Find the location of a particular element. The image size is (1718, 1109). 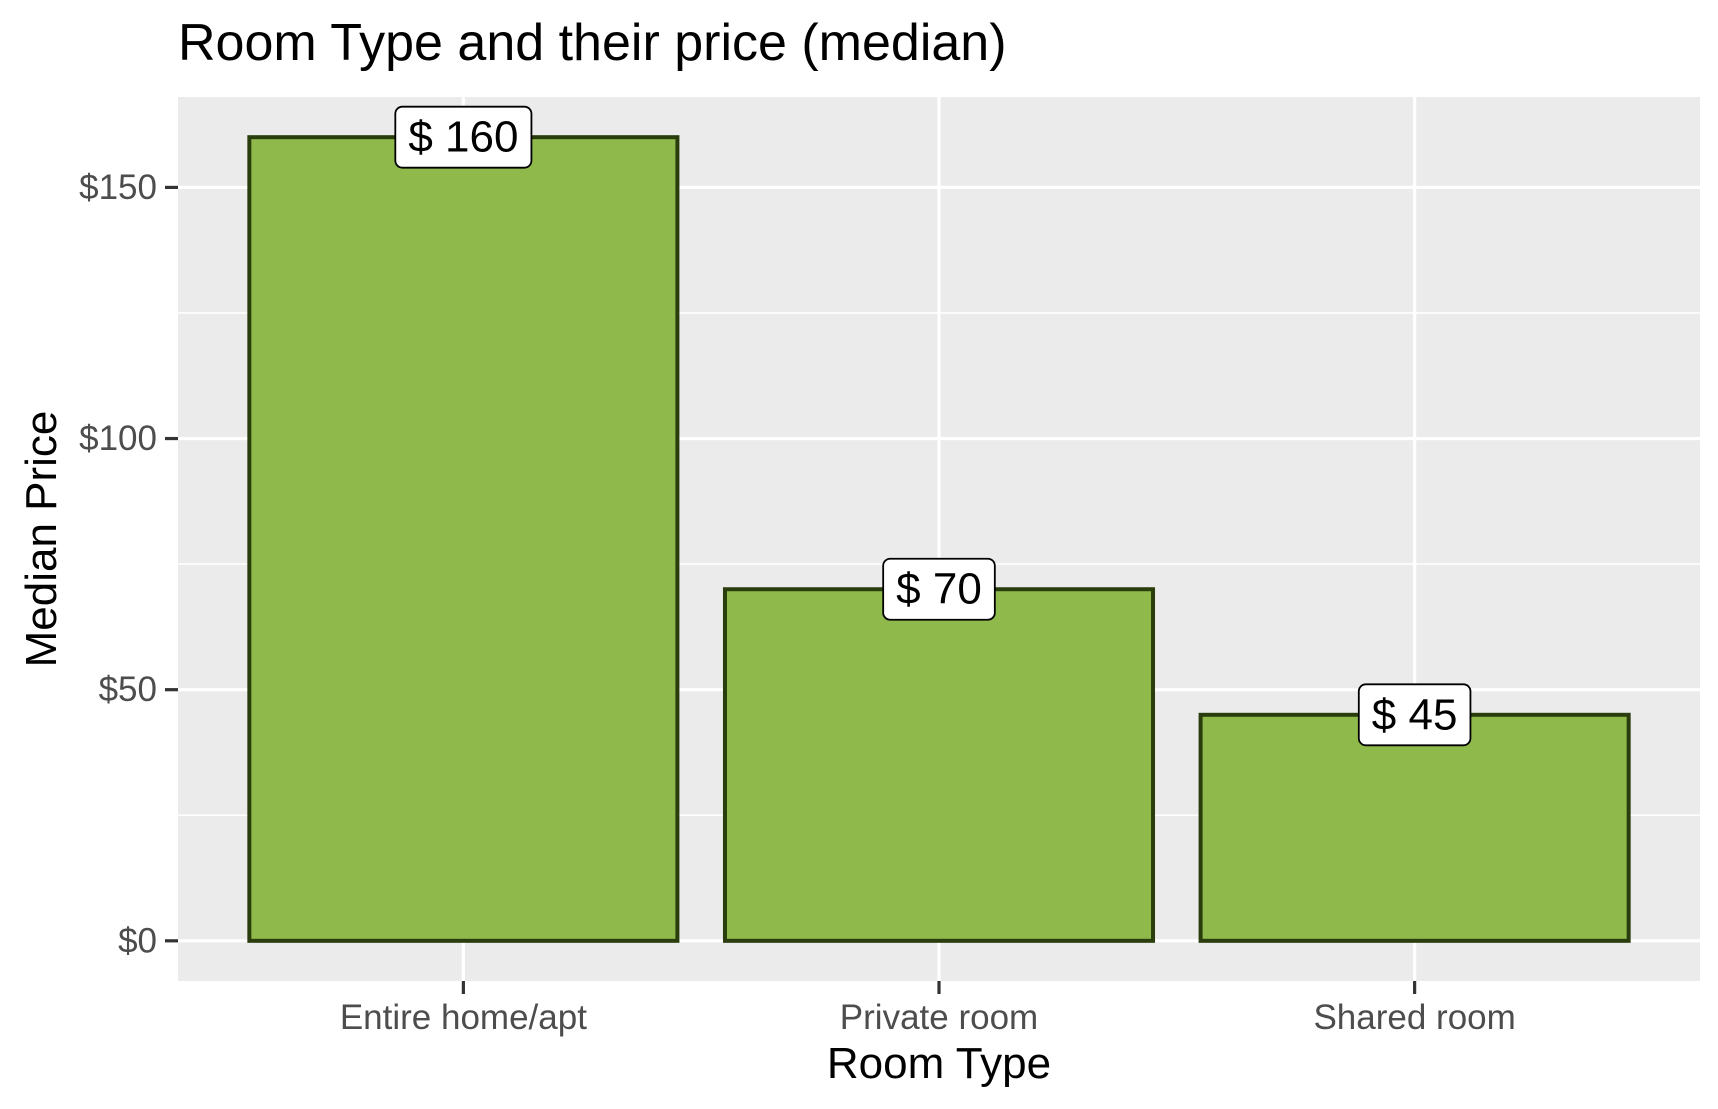

x-tick-label: Private room is located at coordinates (939, 1017).